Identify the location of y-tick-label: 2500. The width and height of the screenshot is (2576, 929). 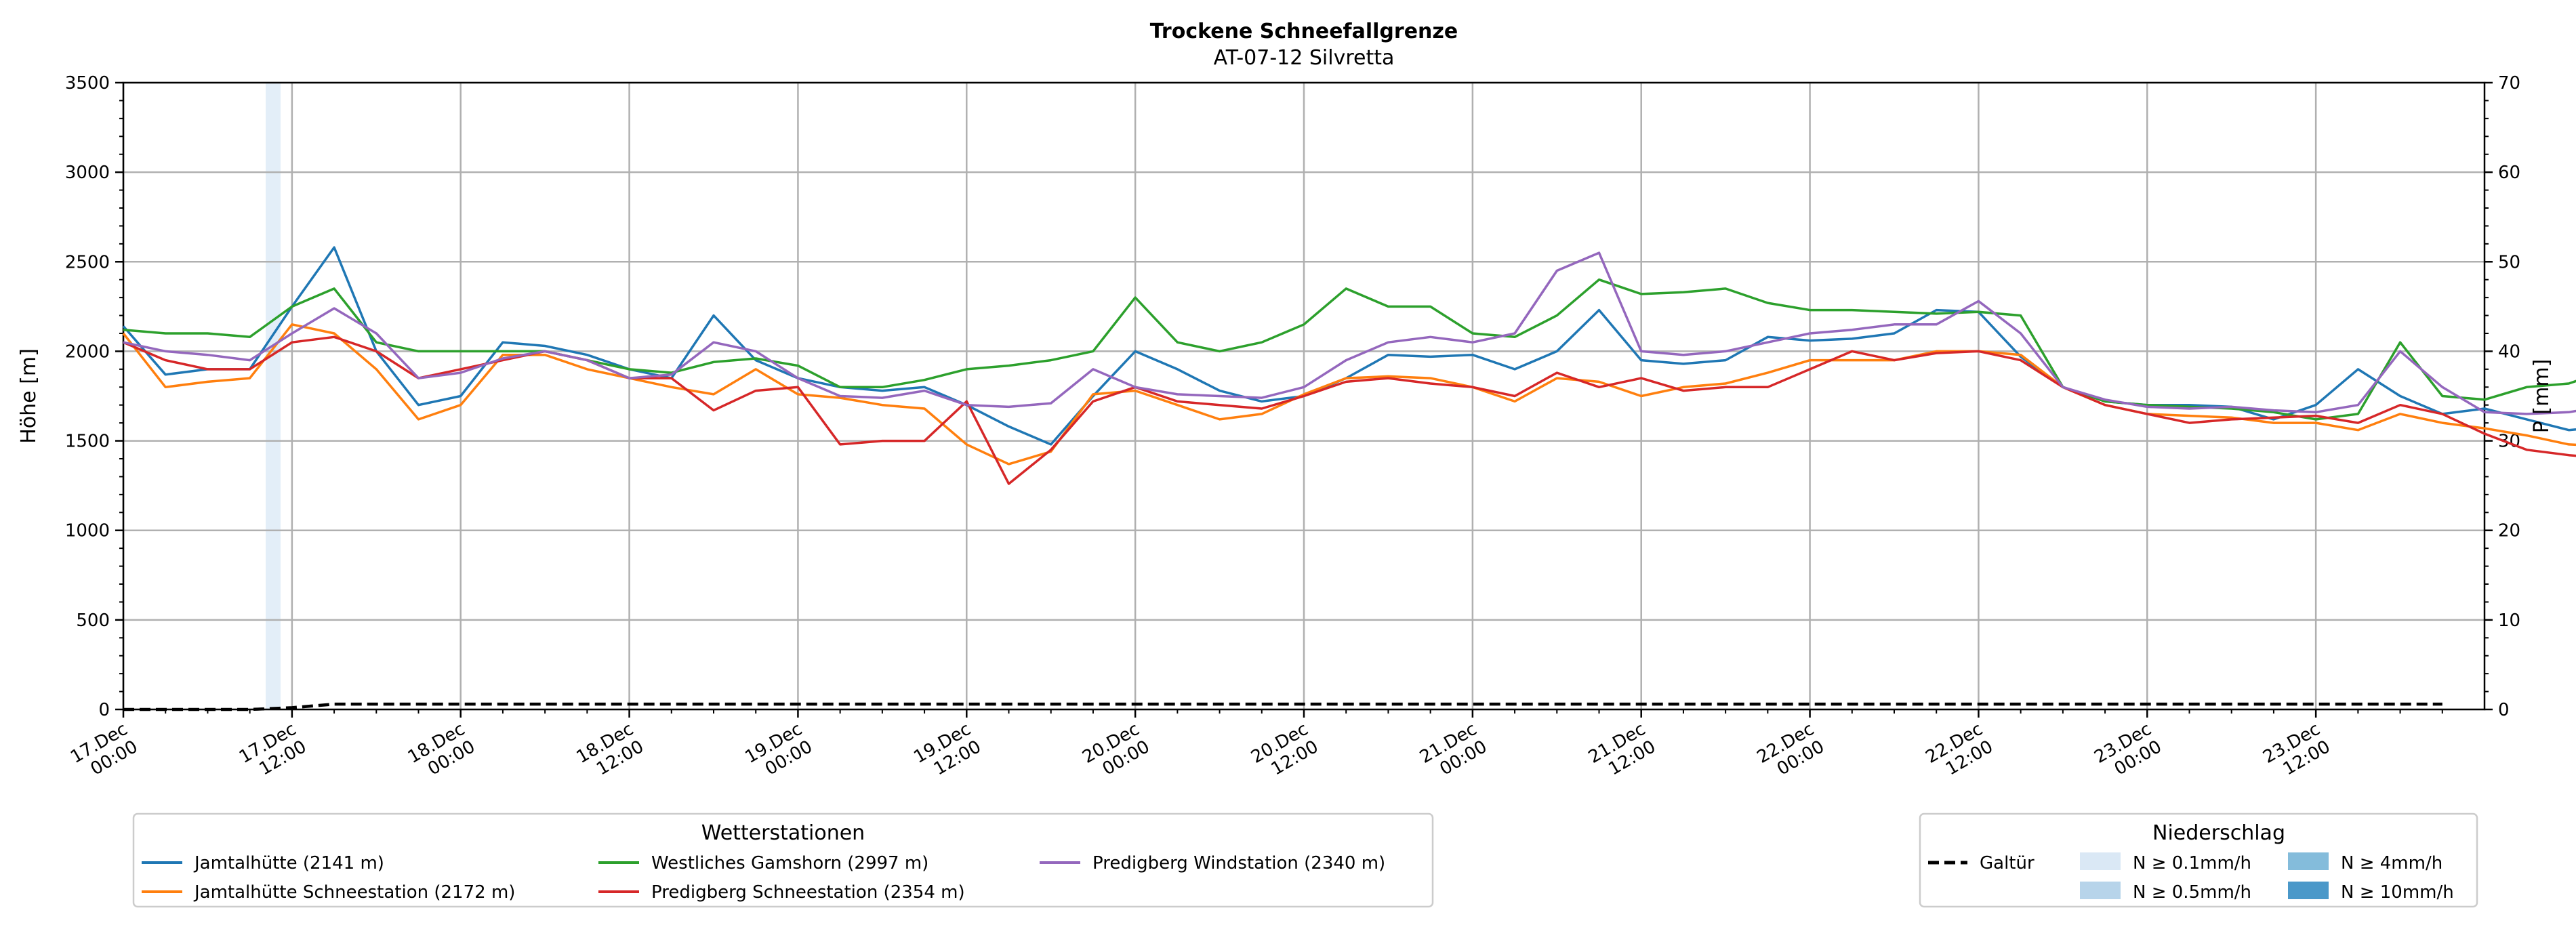
(88, 262).